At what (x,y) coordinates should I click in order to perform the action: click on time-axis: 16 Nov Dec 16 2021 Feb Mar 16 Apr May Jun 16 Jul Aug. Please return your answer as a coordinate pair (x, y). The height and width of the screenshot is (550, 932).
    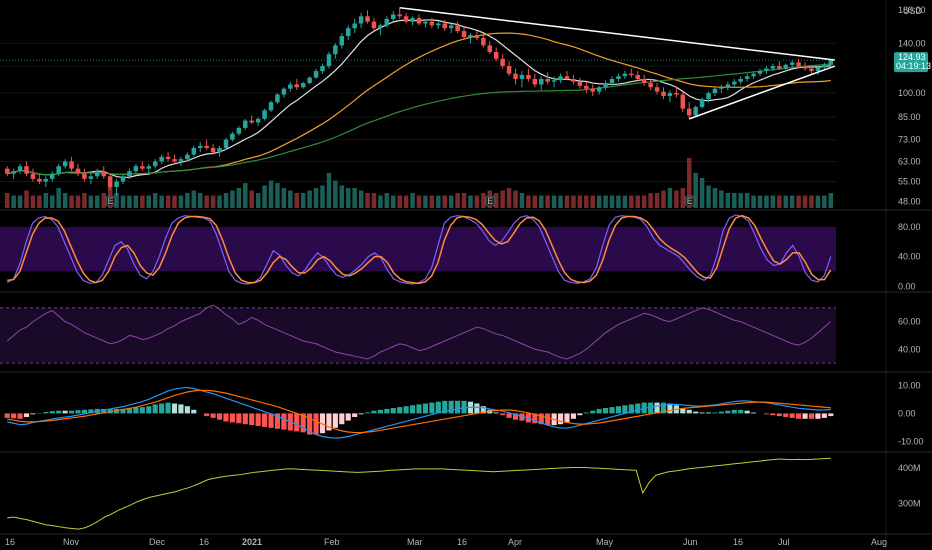
    Looking at the image, I should click on (446, 542).